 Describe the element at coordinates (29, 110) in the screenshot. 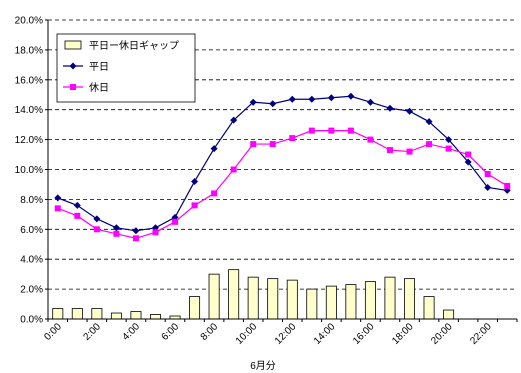

I see `y-tick-label: 14.0%` at that location.